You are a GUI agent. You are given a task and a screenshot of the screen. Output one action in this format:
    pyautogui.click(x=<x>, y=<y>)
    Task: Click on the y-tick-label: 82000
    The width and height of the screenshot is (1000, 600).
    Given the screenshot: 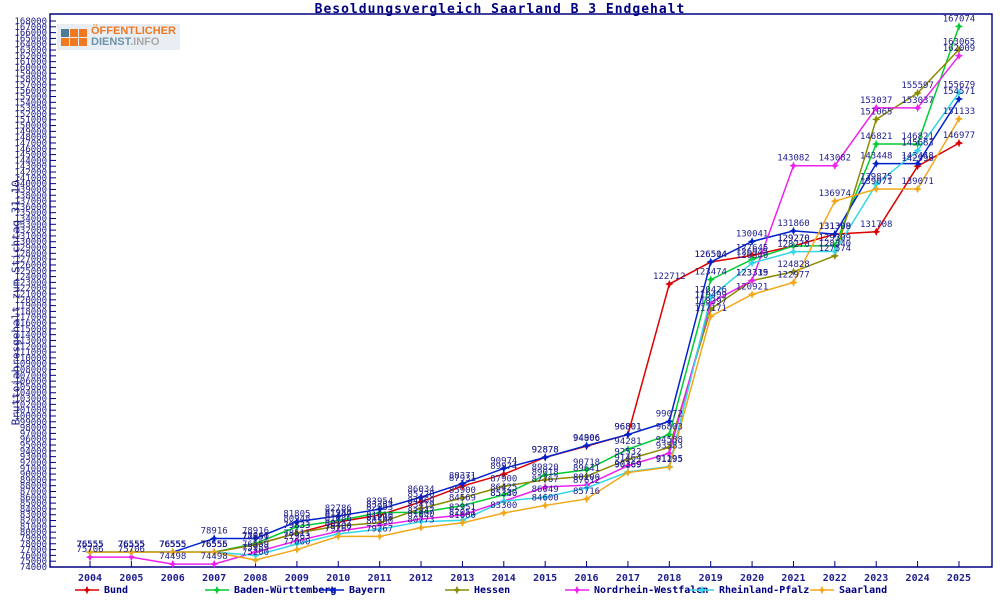 What is the action you would take?
    pyautogui.click(x=33, y=522)
    